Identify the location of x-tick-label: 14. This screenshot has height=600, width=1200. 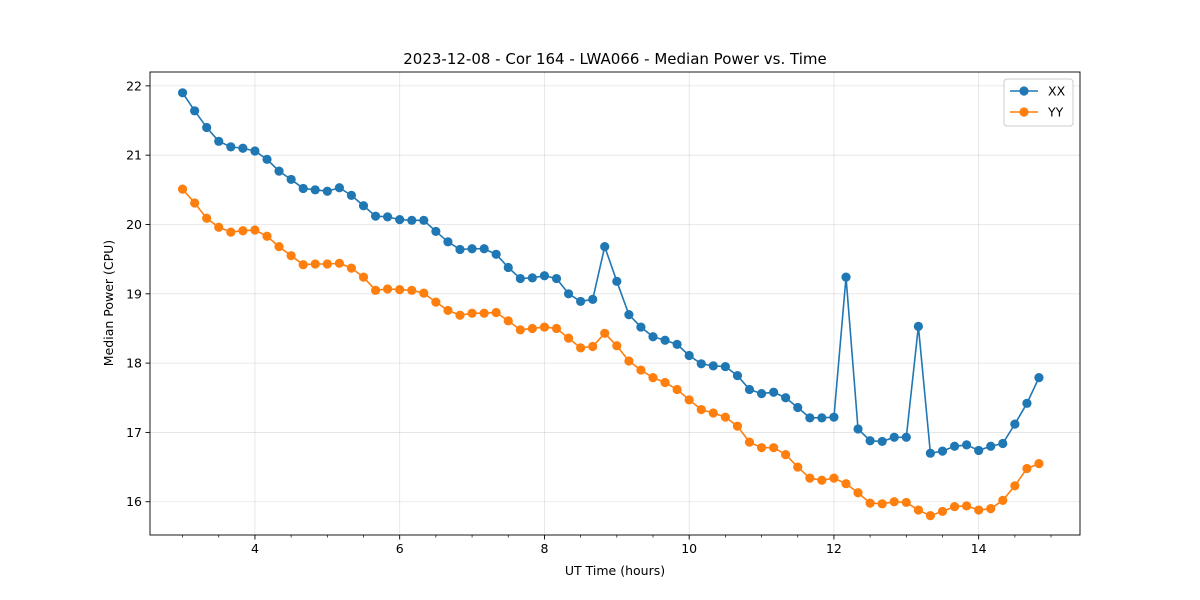
(979, 548).